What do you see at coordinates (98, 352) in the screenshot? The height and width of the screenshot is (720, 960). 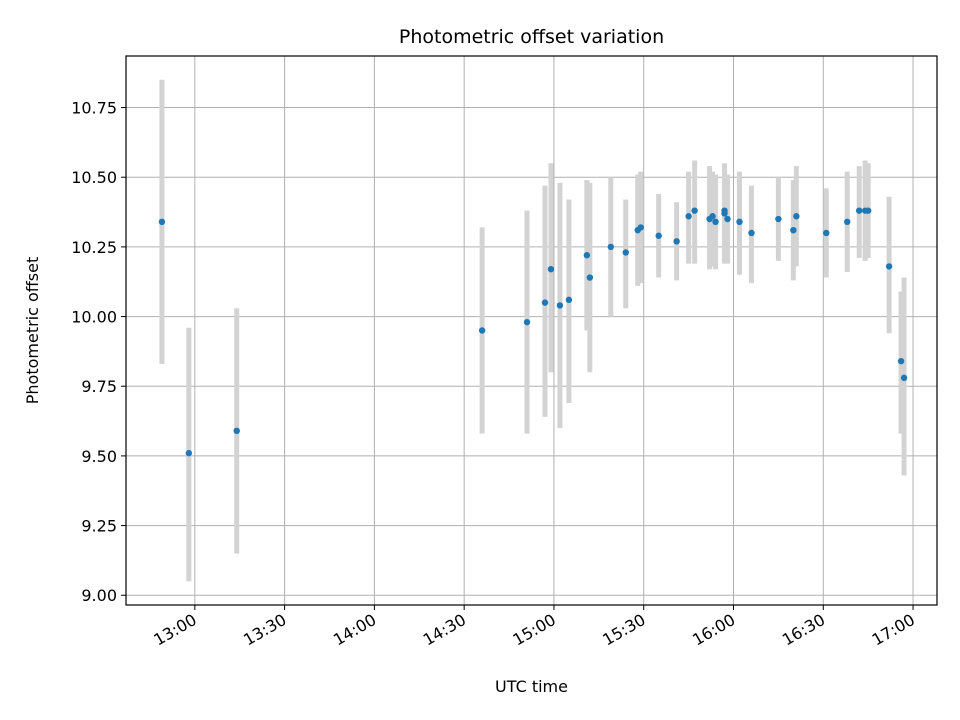 I see `y-axis-ticks: 9.00 9.25 9.50 9.75 10.00 10.25 10.50 10.75` at bounding box center [98, 352].